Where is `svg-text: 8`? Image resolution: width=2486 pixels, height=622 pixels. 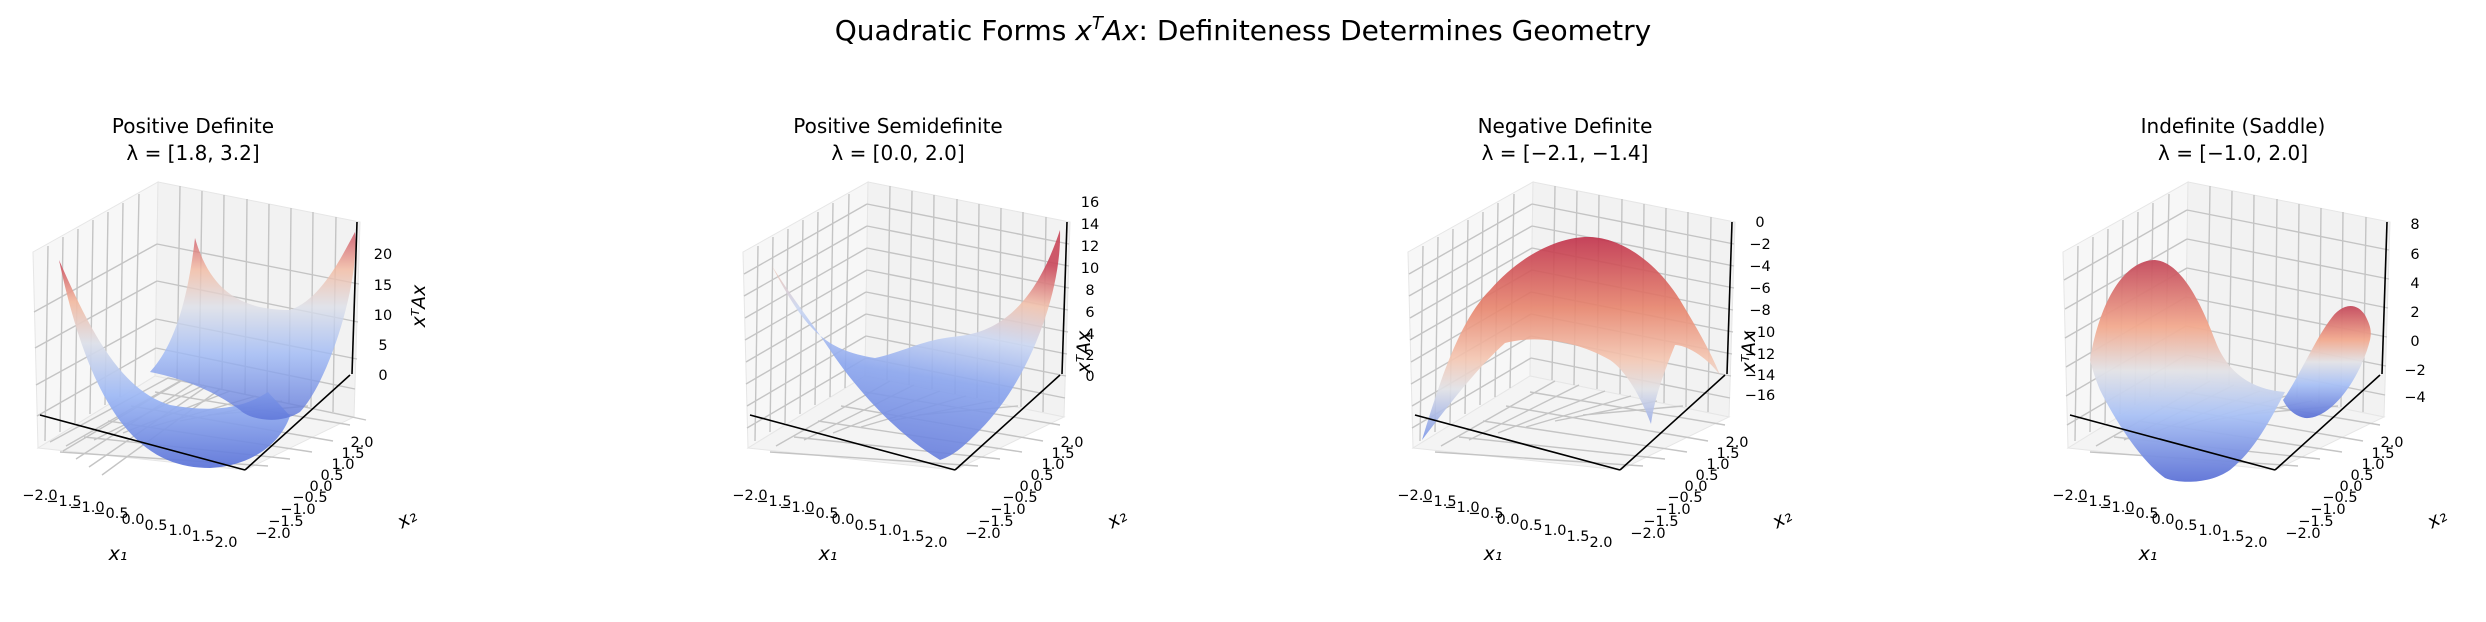
svg-text: 8 is located at coordinates (2414, 225).